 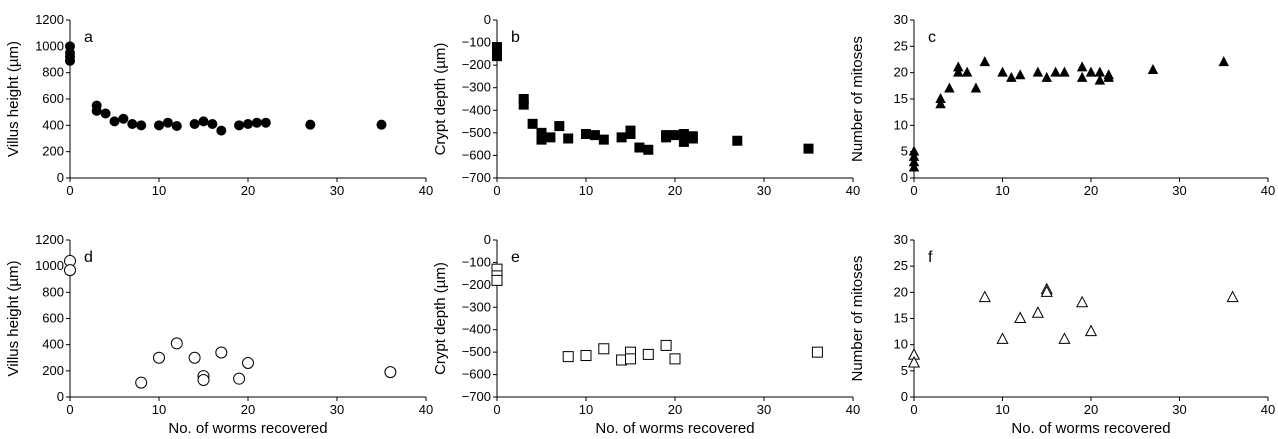 I want to click on y-tick-label: 1000, so click(x=49, y=265).